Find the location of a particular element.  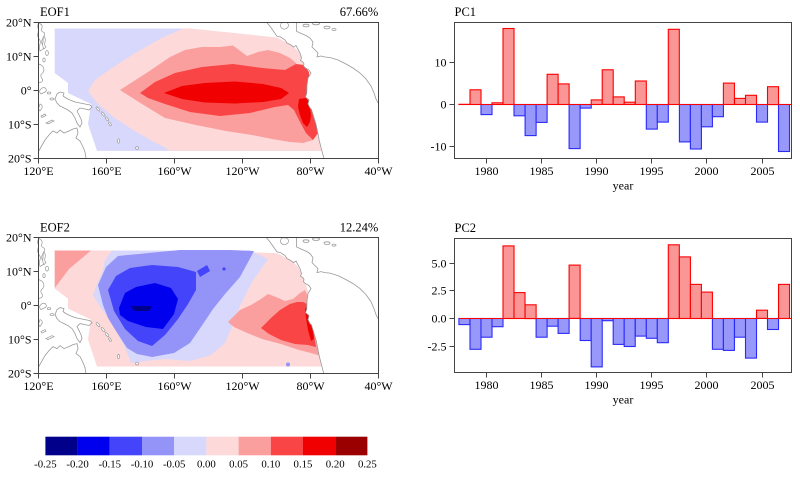

svg-text: 0.10 is located at coordinates (270, 464).